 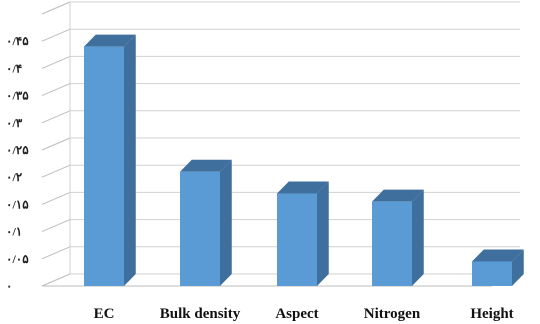 I want to click on x-category-label: EC, so click(x=104, y=314).